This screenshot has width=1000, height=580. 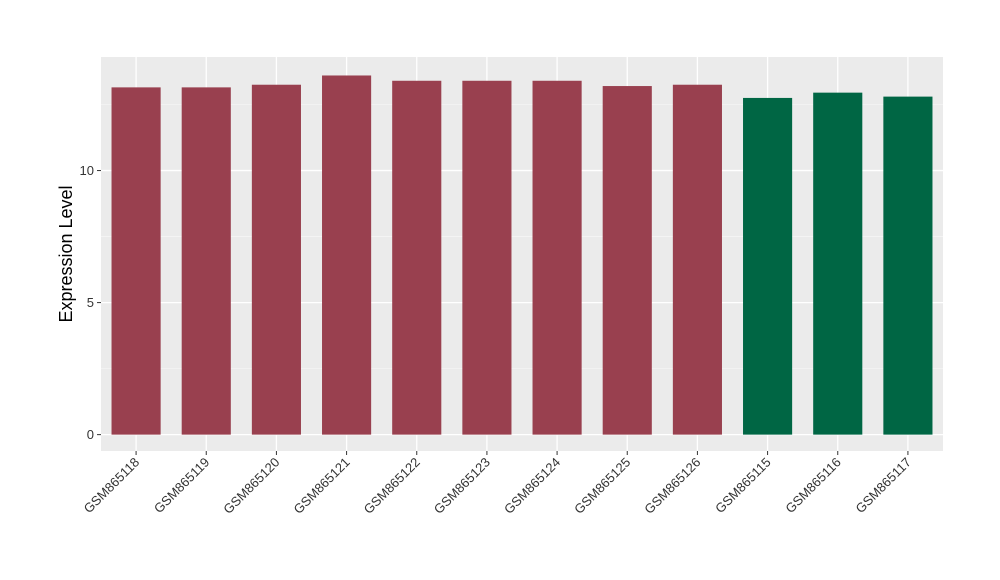 What do you see at coordinates (602, 486) in the screenshot?
I see `x-tick-label: GSM865125` at bounding box center [602, 486].